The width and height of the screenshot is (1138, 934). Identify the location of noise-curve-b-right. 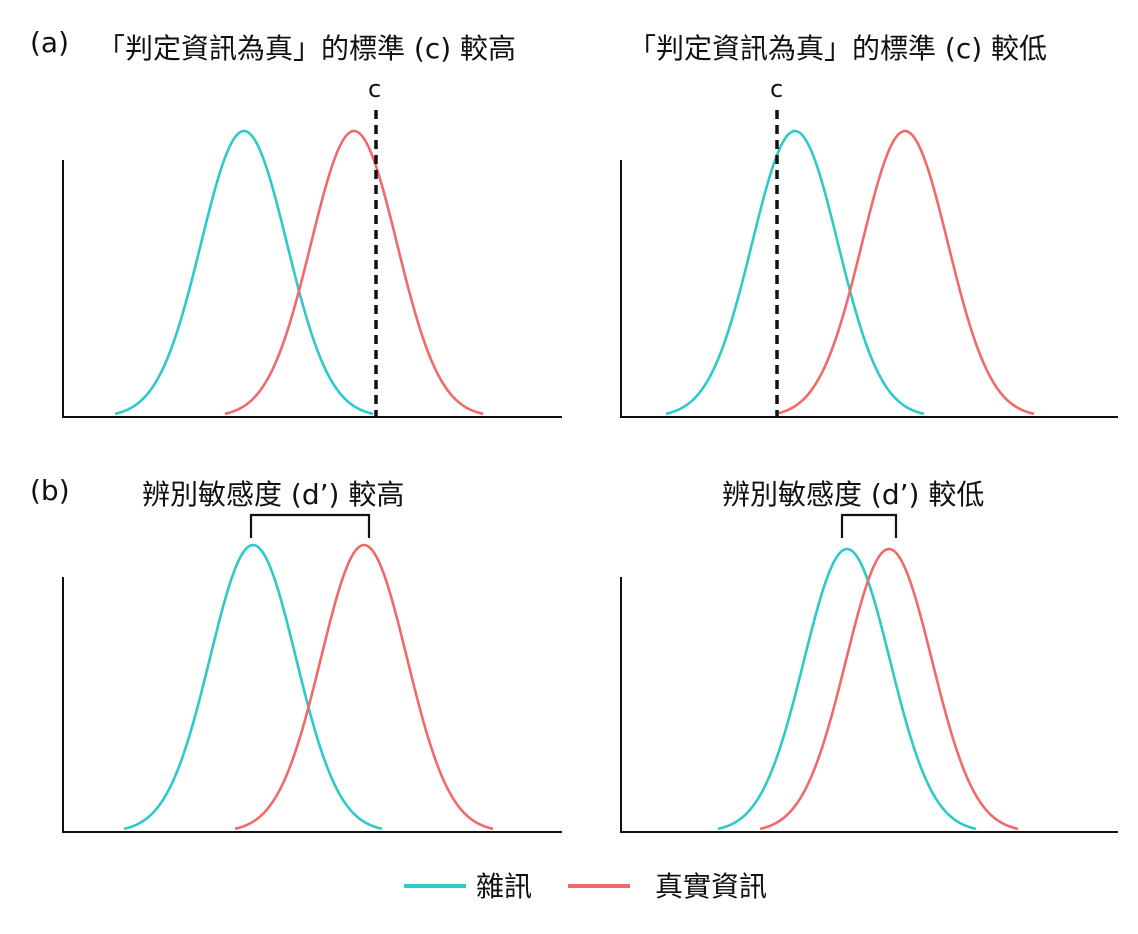
(847, 689).